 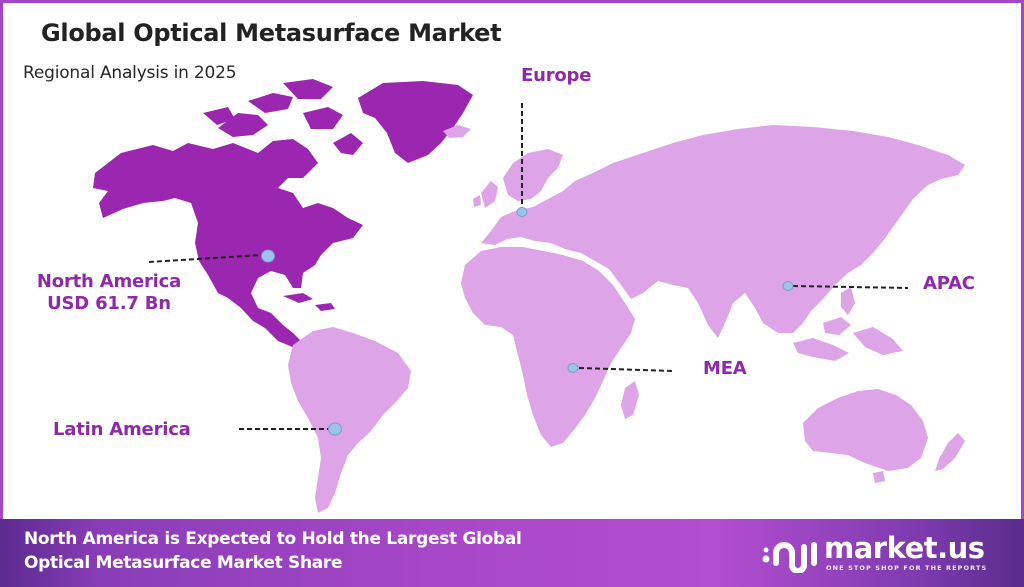 I want to click on banner-line-2: Optical Metasurface Market Share, so click(x=183, y=563).